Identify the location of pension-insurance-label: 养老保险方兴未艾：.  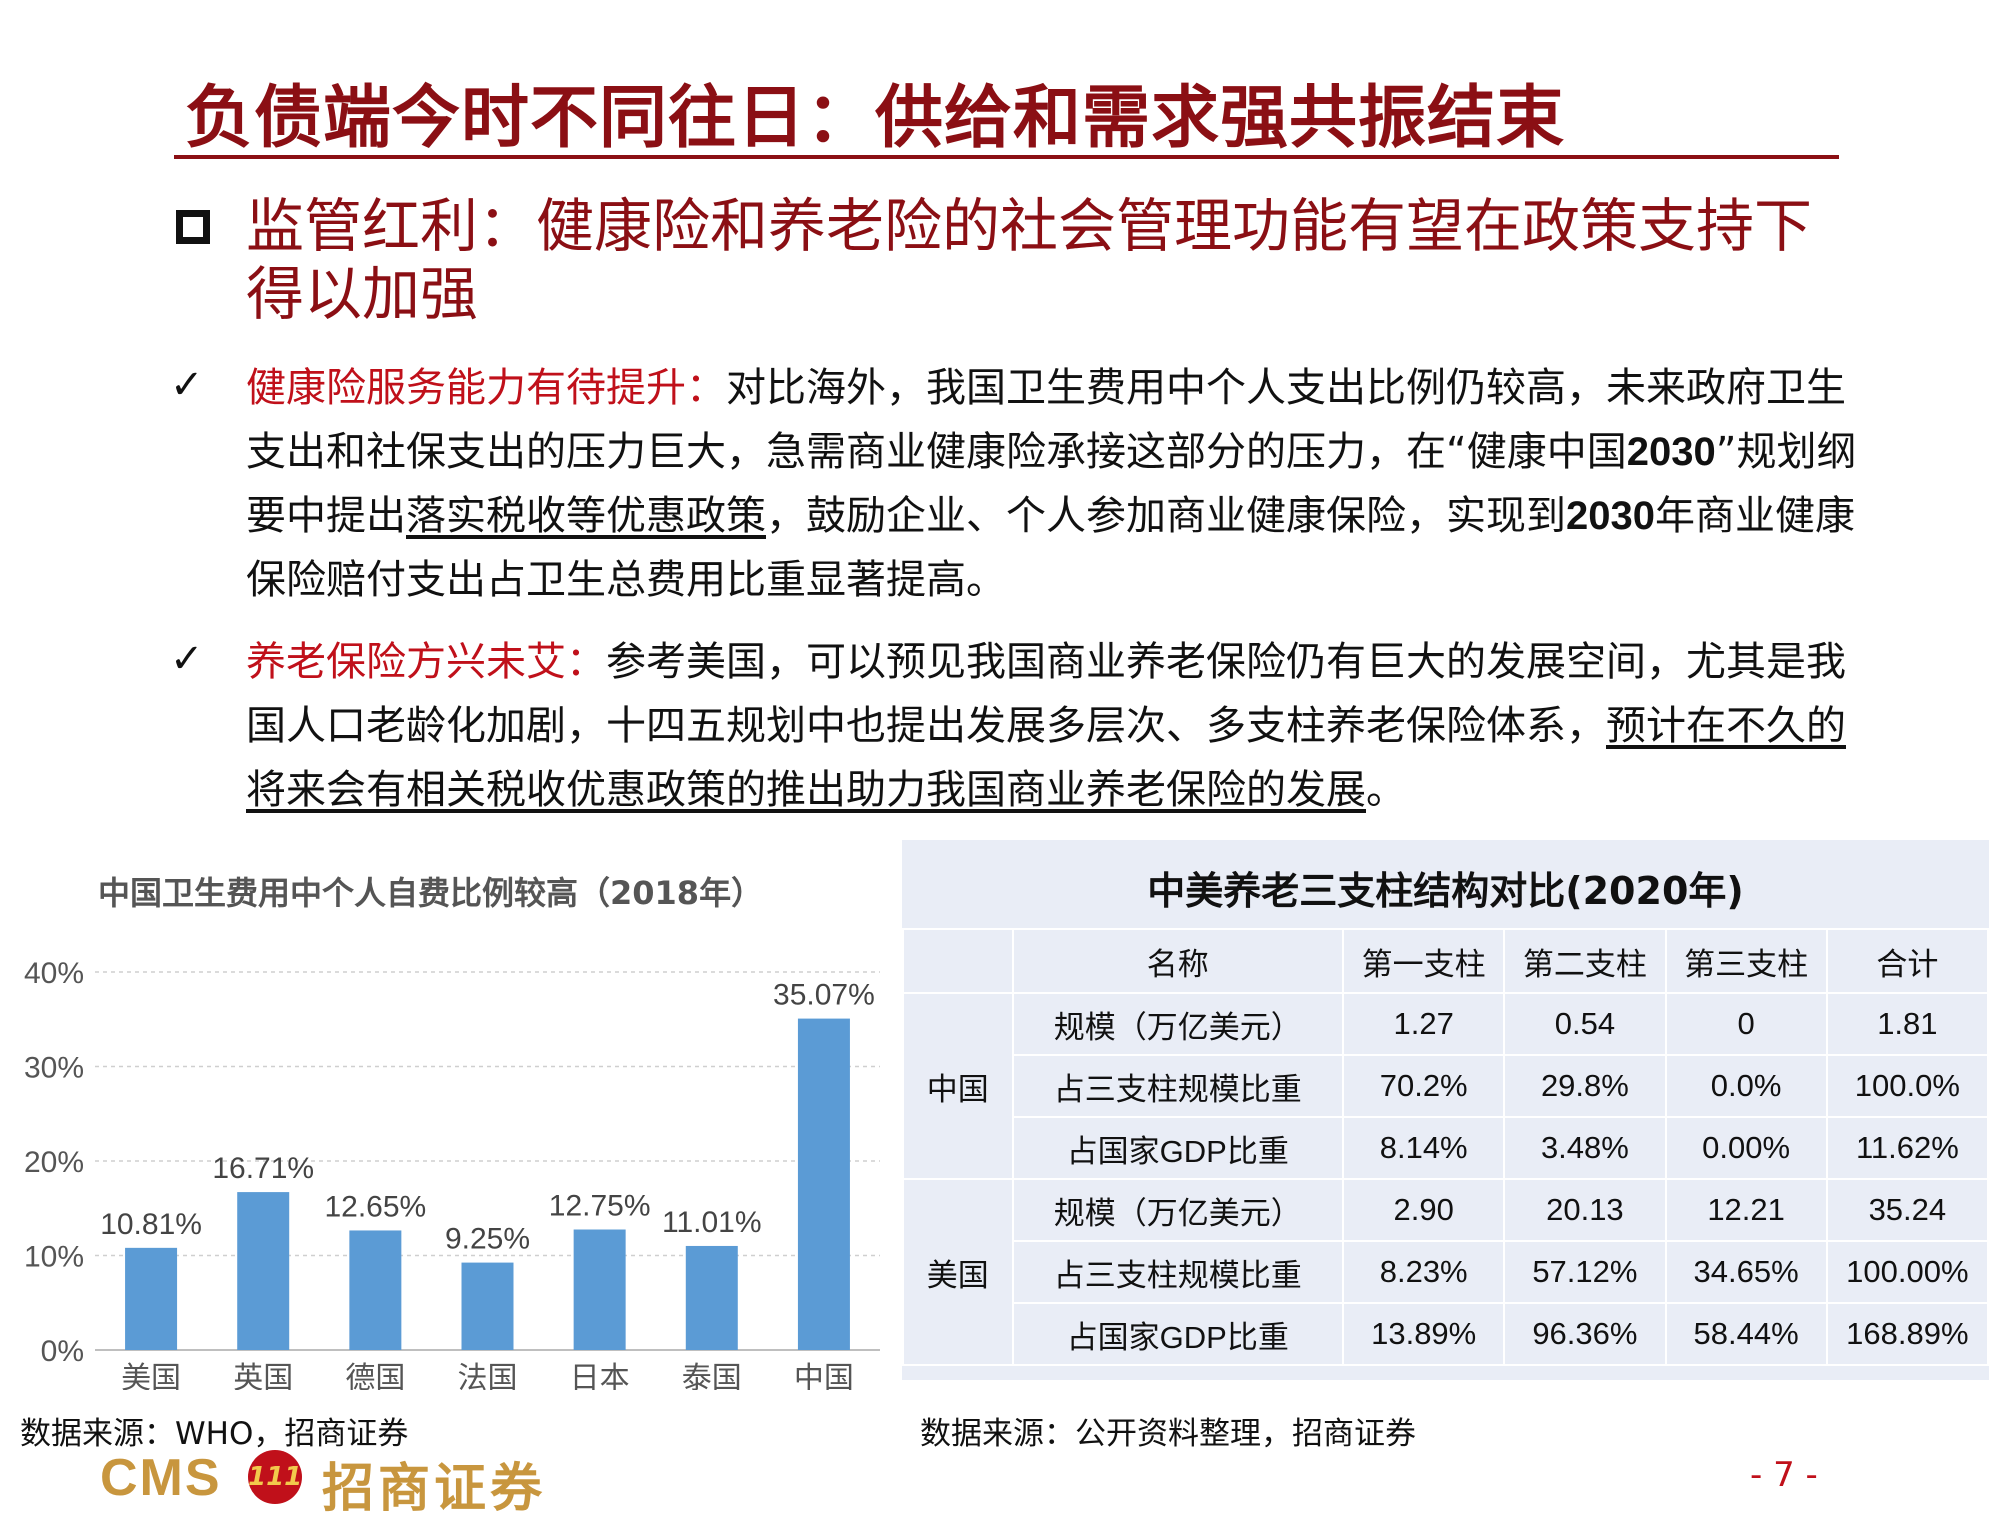
(426, 662).